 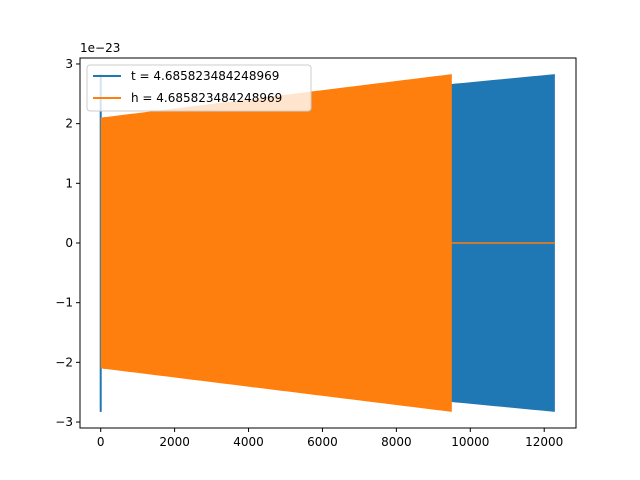 What do you see at coordinates (544, 442) in the screenshot?
I see `x-tick-label: 12000` at bounding box center [544, 442].